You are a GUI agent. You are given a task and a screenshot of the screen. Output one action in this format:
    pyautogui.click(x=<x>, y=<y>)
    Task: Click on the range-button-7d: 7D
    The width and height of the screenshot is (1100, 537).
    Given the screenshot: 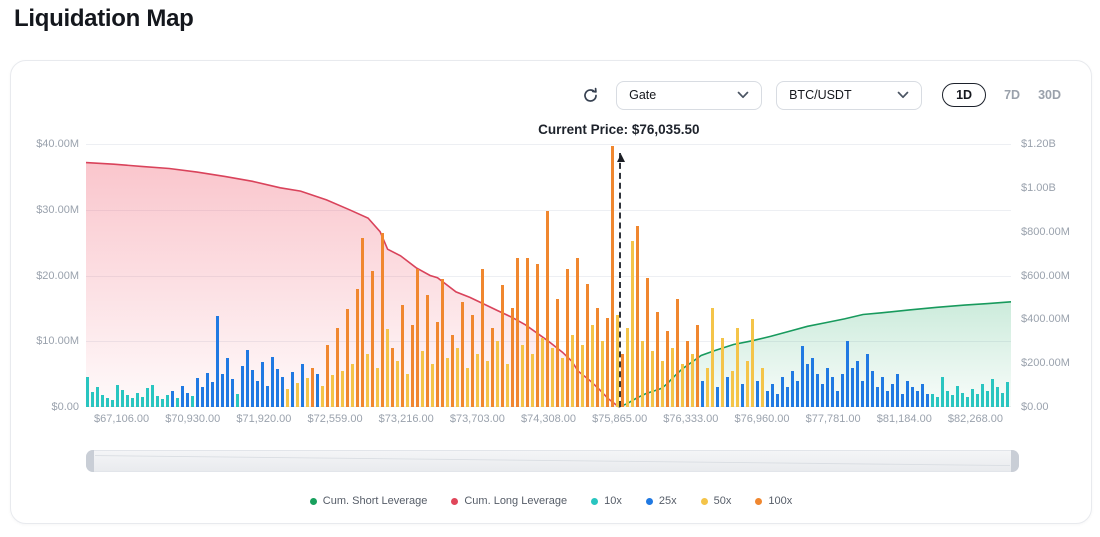 What is the action you would take?
    pyautogui.click(x=1012, y=95)
    